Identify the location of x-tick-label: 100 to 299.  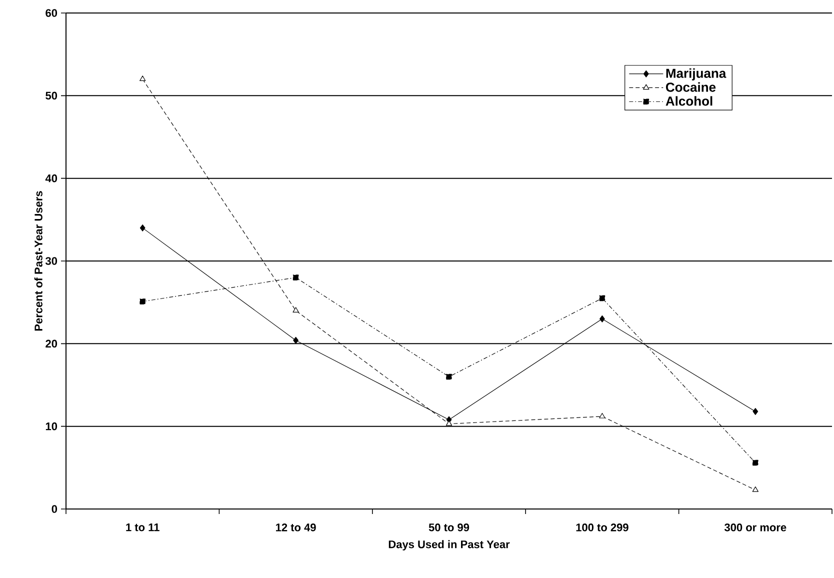
(602, 528).